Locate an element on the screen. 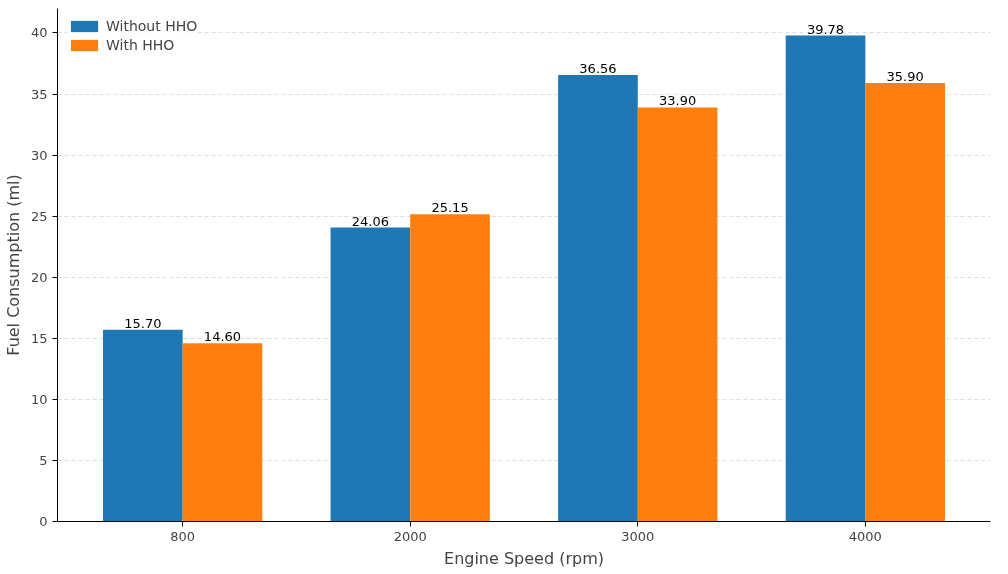 This screenshot has width=1008, height=574. y-tick-label: 5 is located at coordinates (43, 460).